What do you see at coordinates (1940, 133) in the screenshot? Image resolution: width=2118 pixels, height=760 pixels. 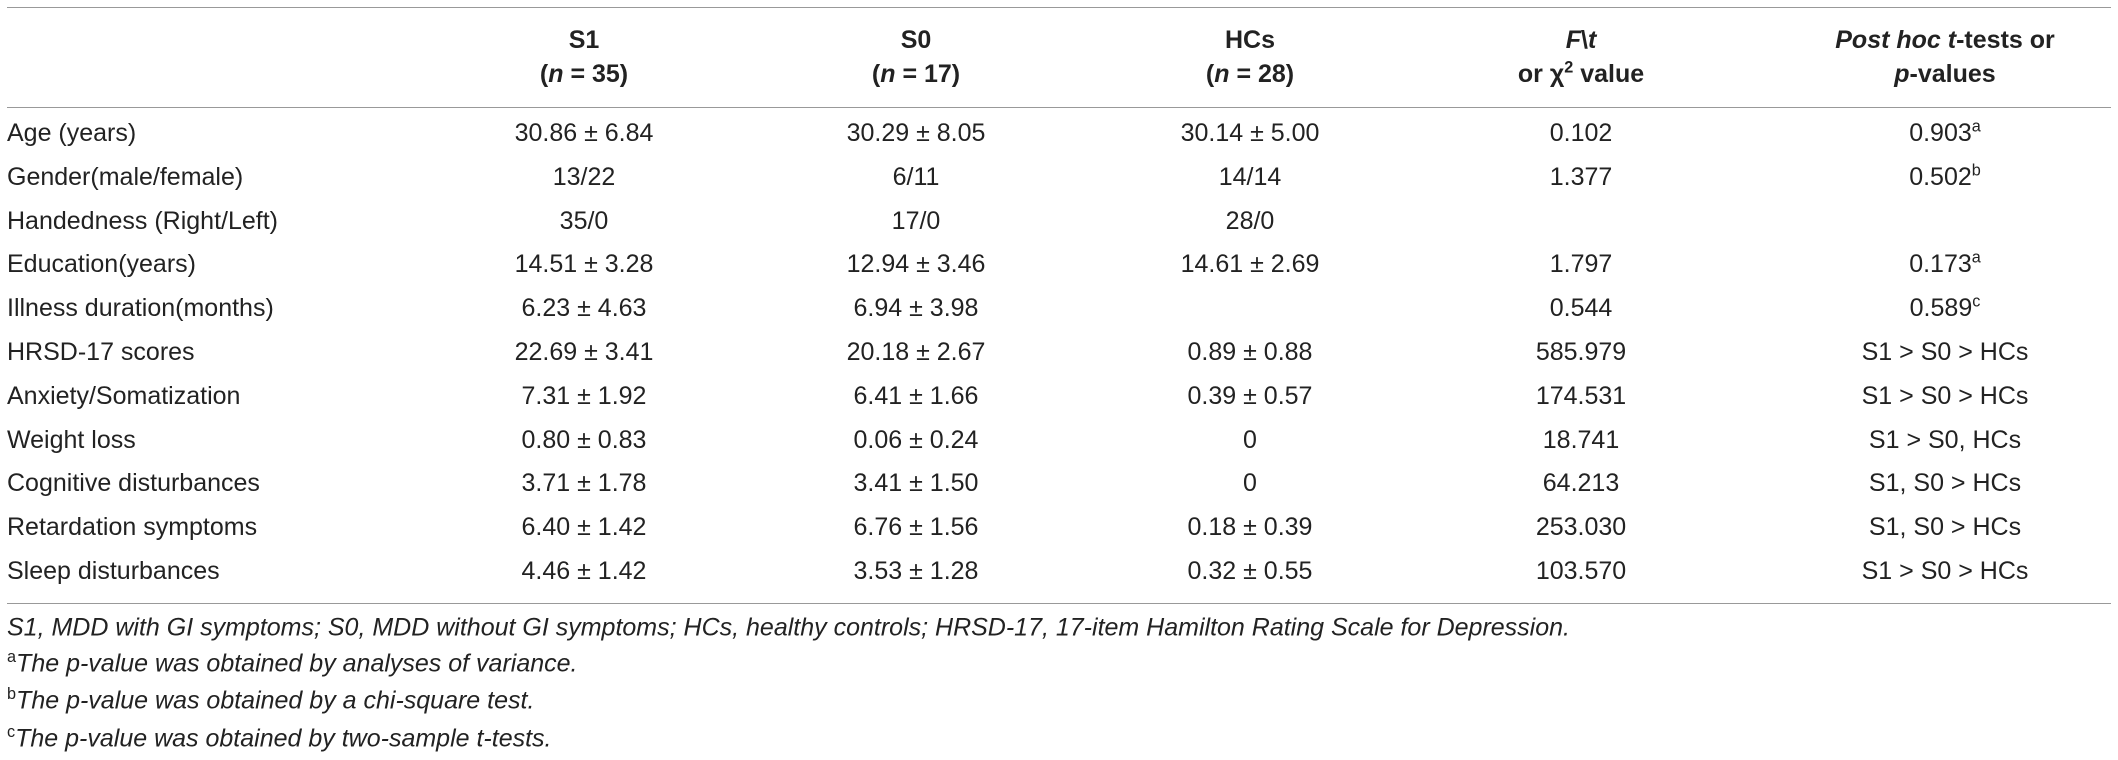 I see `cell-value: 0.903` at bounding box center [1940, 133].